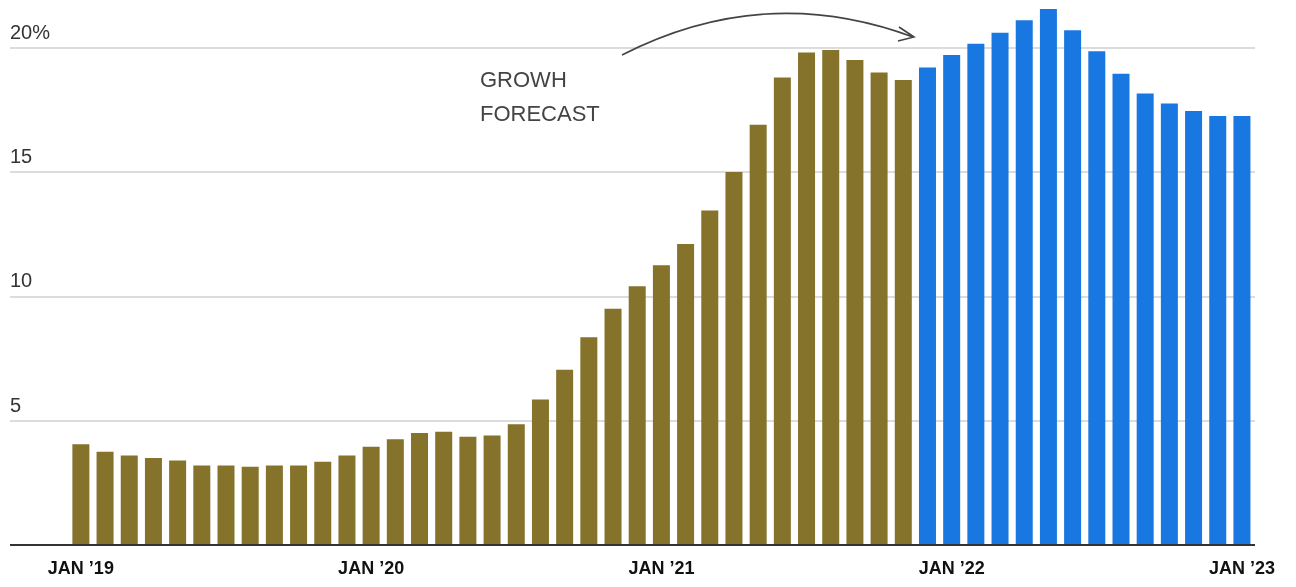  What do you see at coordinates (661, 568) in the screenshot?
I see `x-tick-label: JAN ’21` at bounding box center [661, 568].